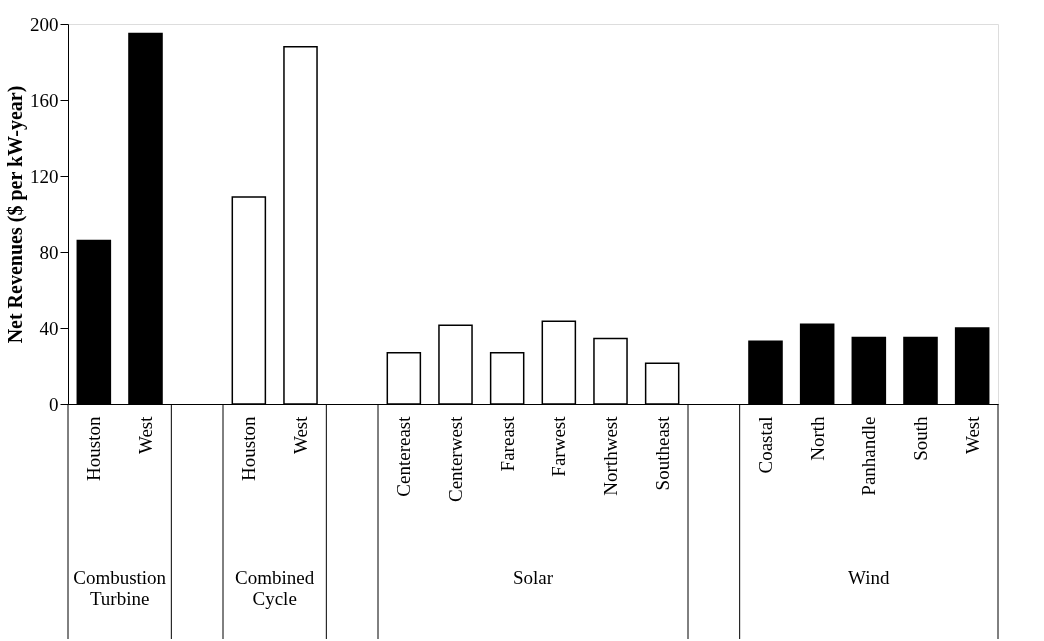 This screenshot has height=641, width=1044. What do you see at coordinates (920, 438) in the screenshot?
I see `x-tick-label: South` at bounding box center [920, 438].